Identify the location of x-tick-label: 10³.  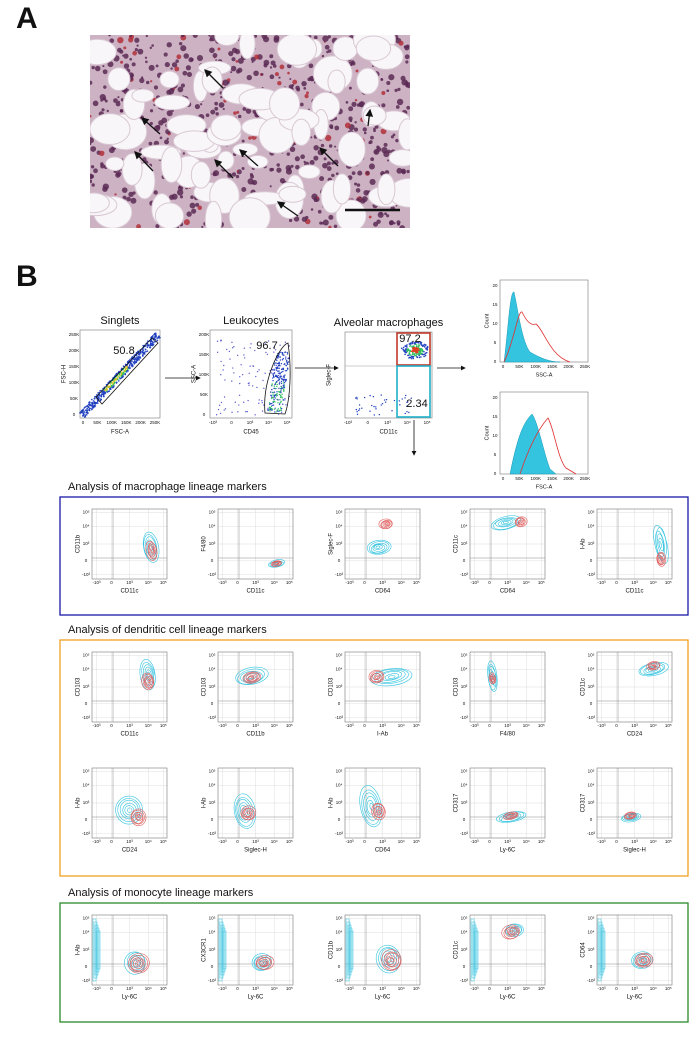
(255, 988).